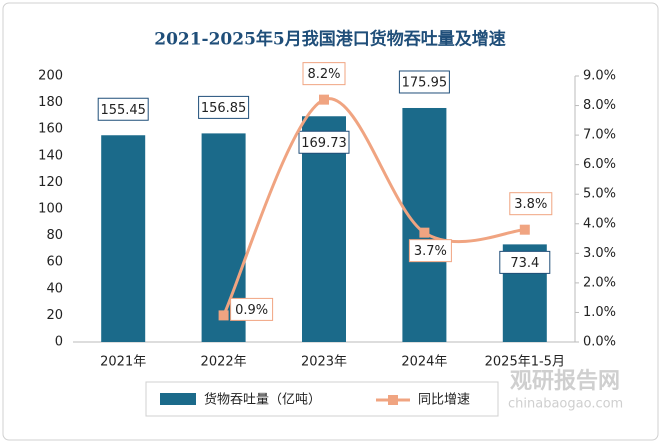 The height and width of the screenshot is (447, 661). What do you see at coordinates (444, 400) in the screenshot?
I see `legend-label: 同比增速` at bounding box center [444, 400].